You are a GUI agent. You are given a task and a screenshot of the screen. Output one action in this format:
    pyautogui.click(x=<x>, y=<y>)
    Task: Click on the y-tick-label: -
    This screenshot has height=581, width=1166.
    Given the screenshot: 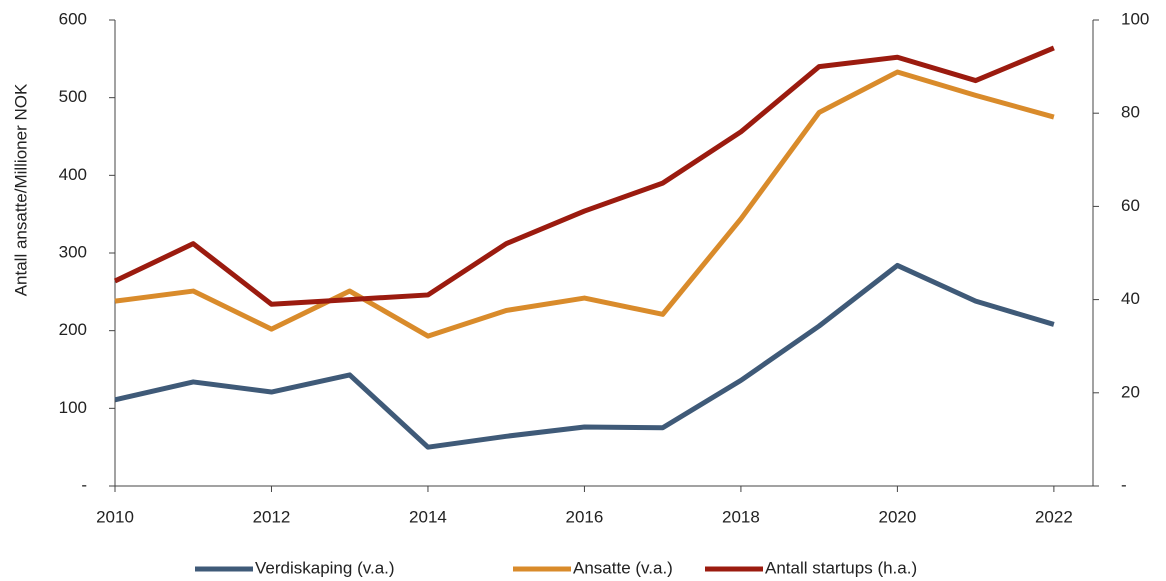 What is the action you would take?
    pyautogui.click(x=84, y=484)
    